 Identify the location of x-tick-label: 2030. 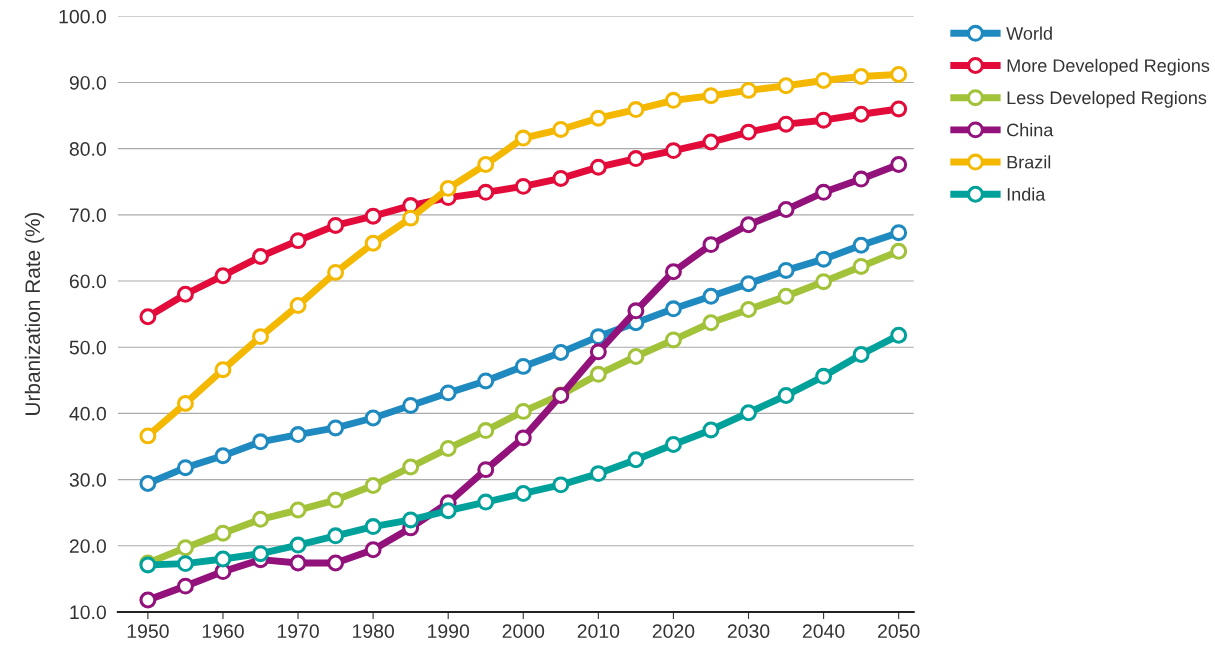
(748, 631).